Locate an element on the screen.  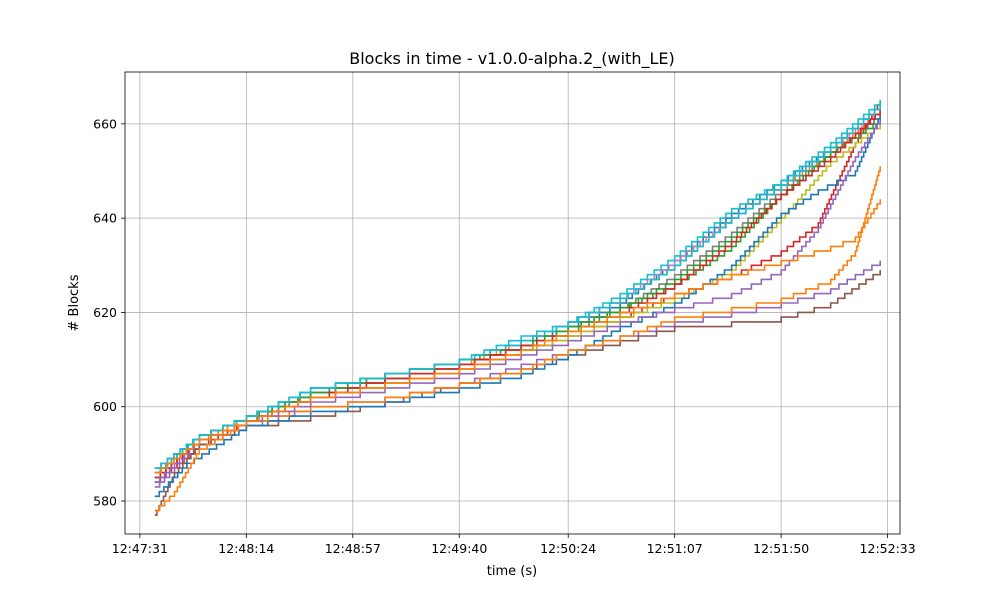
x-tick-label: 12:47:31 is located at coordinates (140, 548).